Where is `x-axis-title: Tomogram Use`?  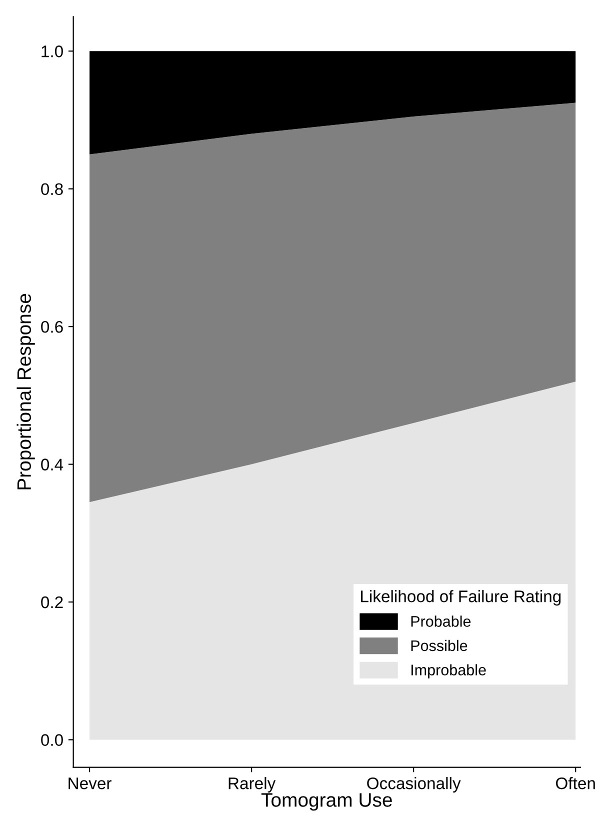 x-axis-title: Tomogram Use is located at coordinates (326, 802).